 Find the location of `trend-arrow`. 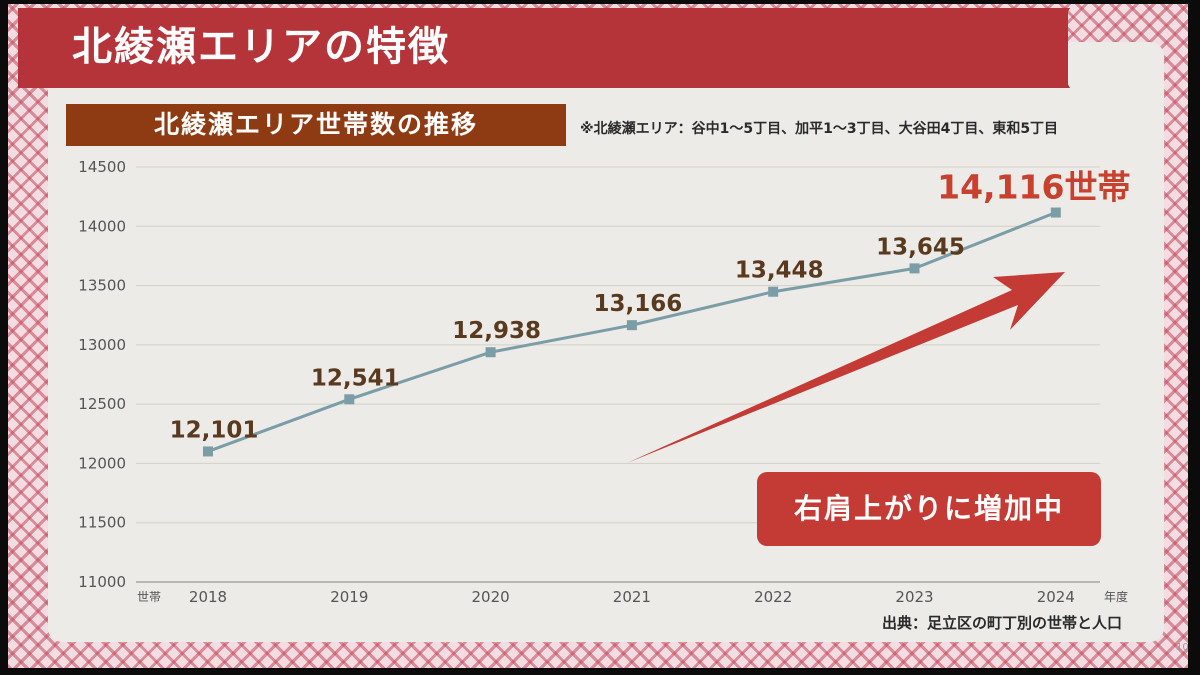

trend-arrow is located at coordinates (846, 367).